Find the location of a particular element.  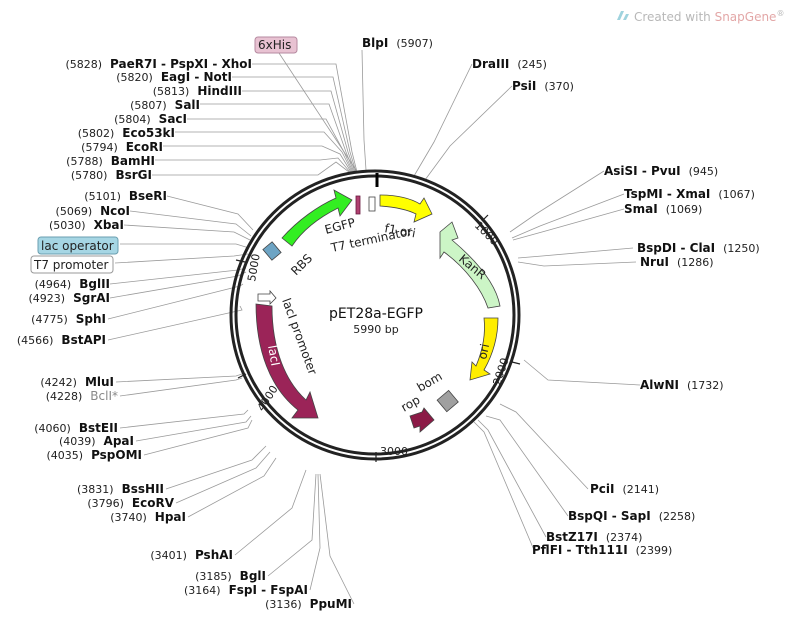

svg-text:(4775)SphI: (4775) SphI is located at coordinates (68, 319).